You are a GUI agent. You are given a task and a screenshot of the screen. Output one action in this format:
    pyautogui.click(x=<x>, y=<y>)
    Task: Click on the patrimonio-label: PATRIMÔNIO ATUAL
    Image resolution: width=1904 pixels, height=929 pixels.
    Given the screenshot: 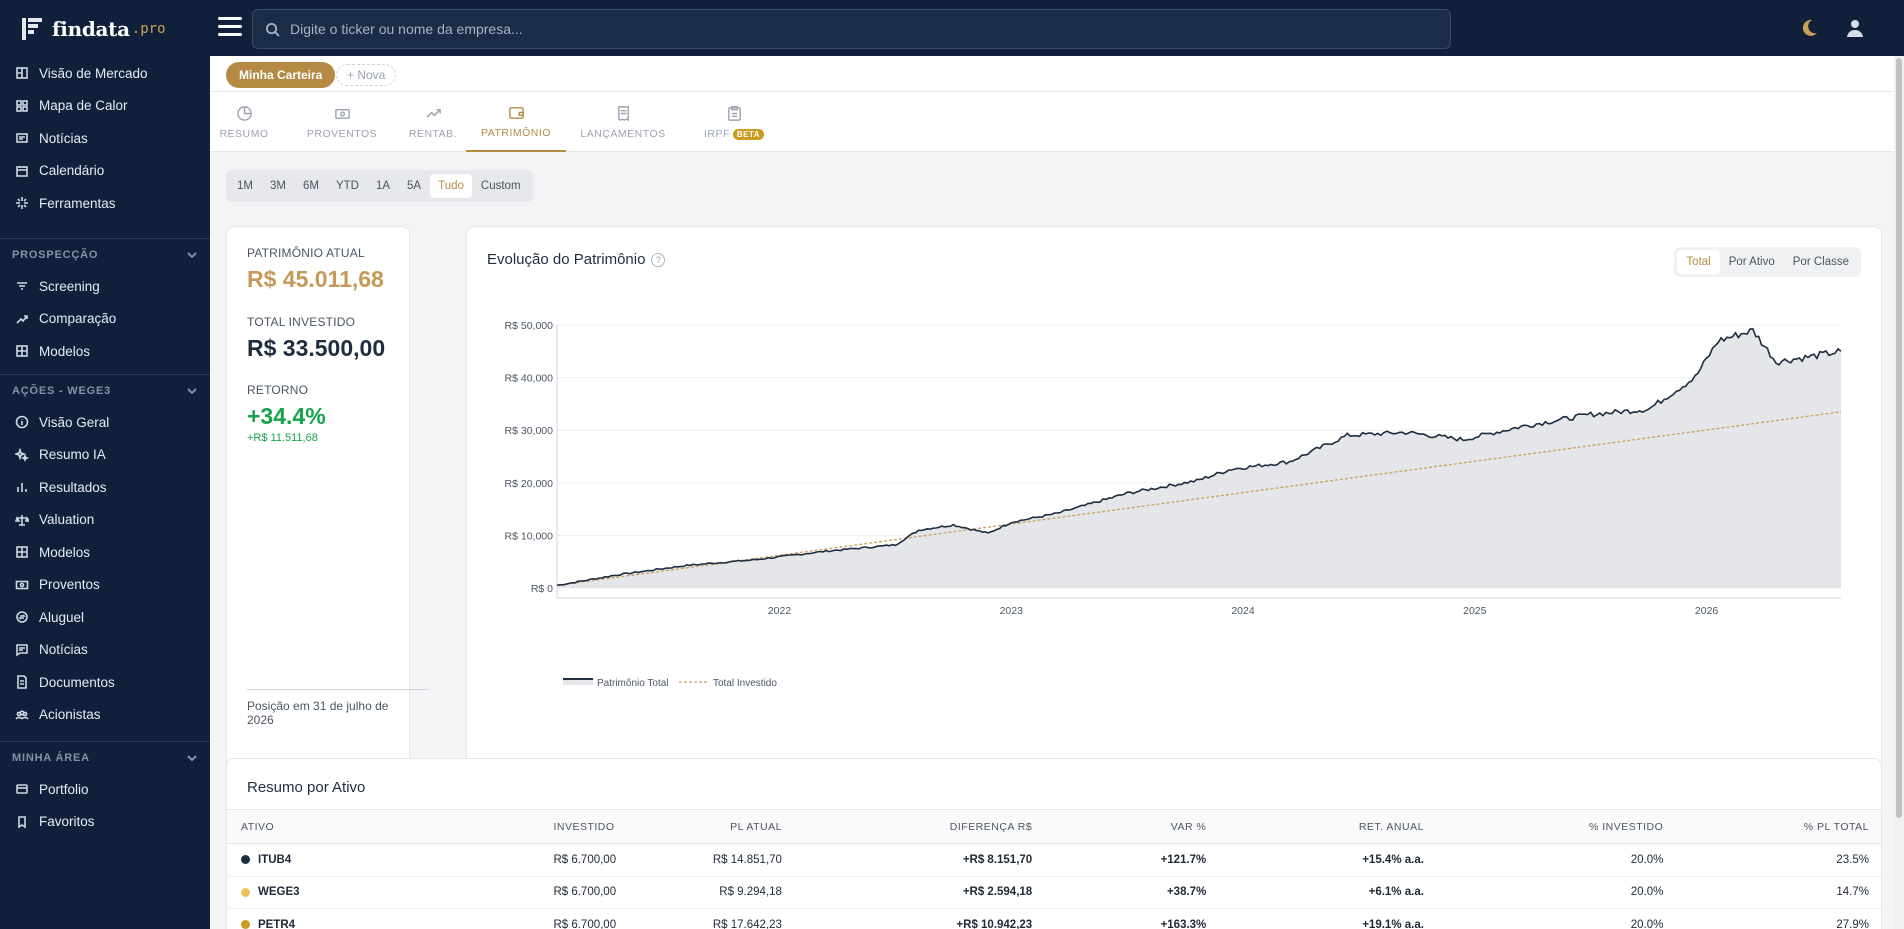 What is the action you would take?
    pyautogui.click(x=306, y=253)
    